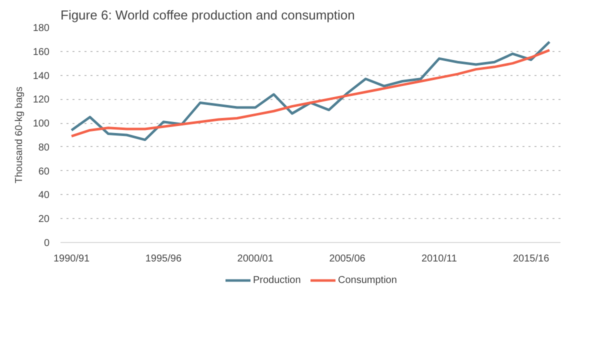 Image resolution: width=604 pixels, height=340 pixels. I want to click on y-tick-label: 120, so click(41, 100).